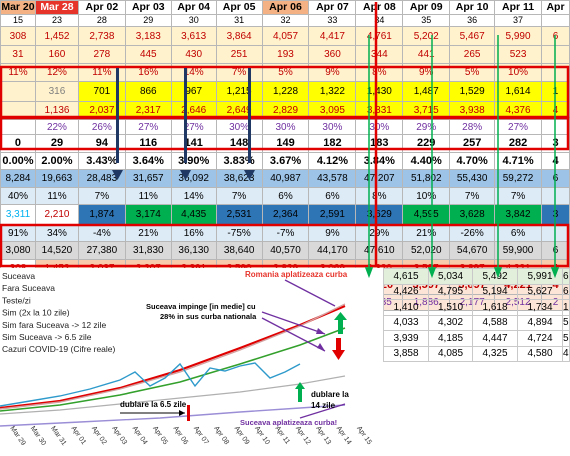 Image resolution: width=570 pixels, height=456 pixels. Describe the element at coordinates (332, 36) in the screenshot. I see `table-cell: 4,417` at that location.